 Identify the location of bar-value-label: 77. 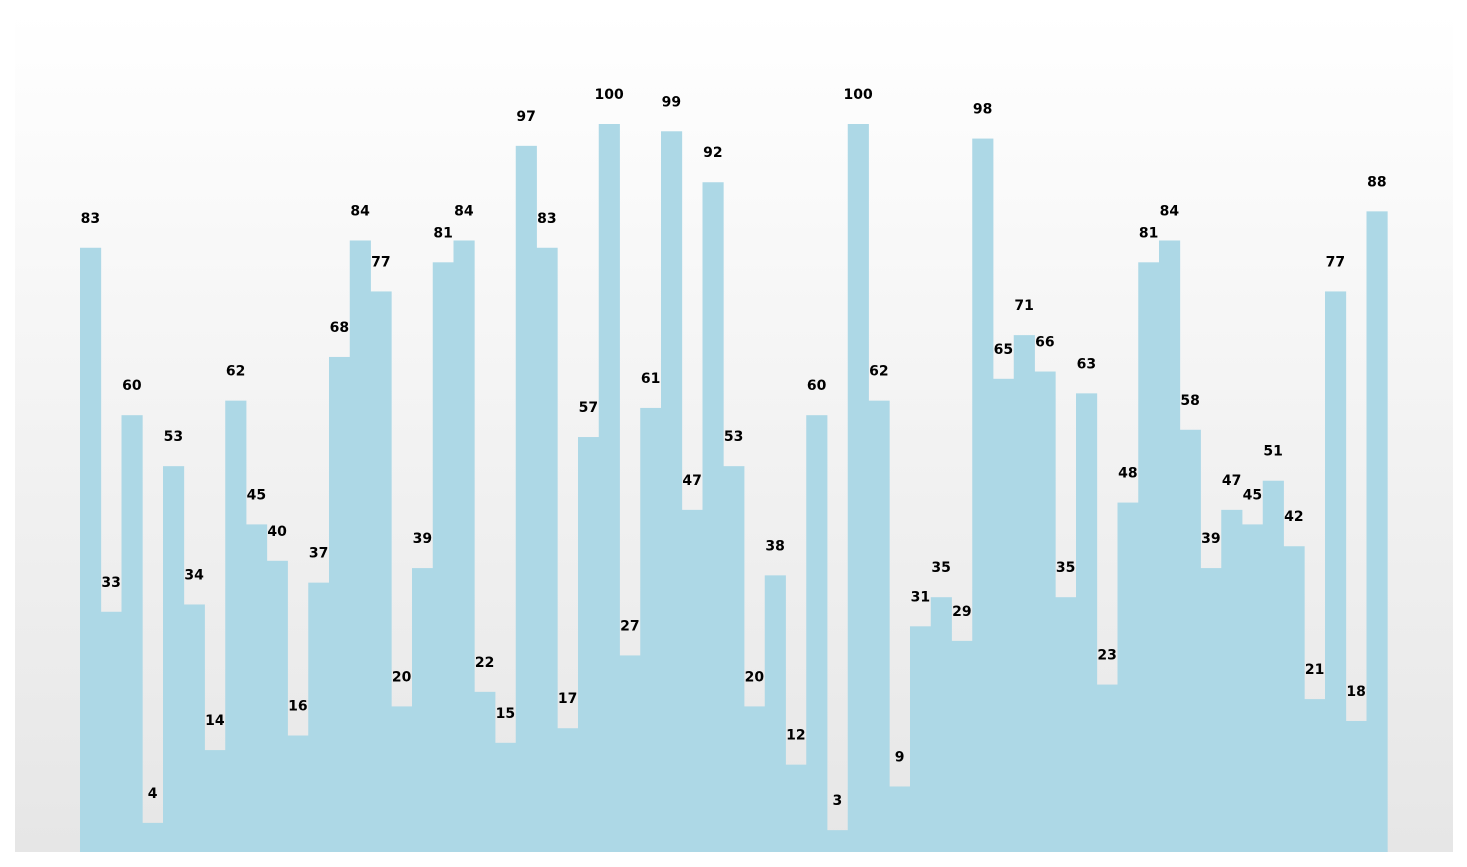
(1335, 262).